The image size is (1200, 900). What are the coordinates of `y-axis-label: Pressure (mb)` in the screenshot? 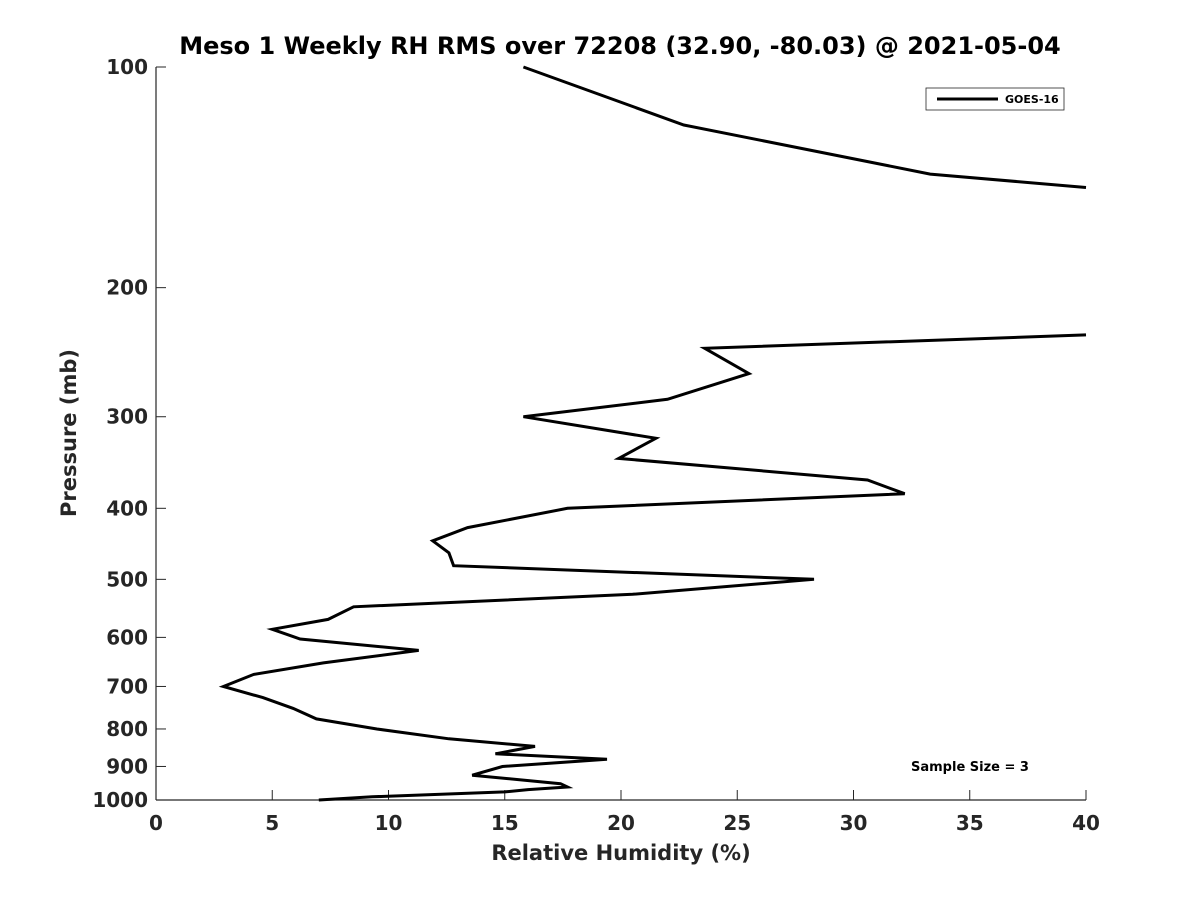 It's located at (69, 433).